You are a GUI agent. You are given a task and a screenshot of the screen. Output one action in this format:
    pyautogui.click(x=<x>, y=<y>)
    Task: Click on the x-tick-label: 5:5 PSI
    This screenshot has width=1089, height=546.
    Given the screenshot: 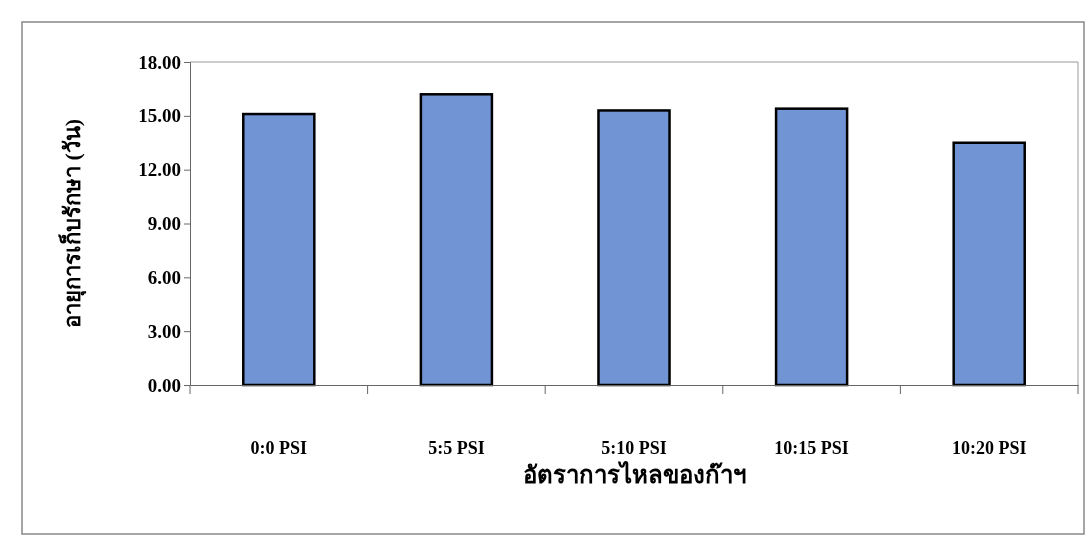 What is the action you would take?
    pyautogui.click(x=456, y=447)
    